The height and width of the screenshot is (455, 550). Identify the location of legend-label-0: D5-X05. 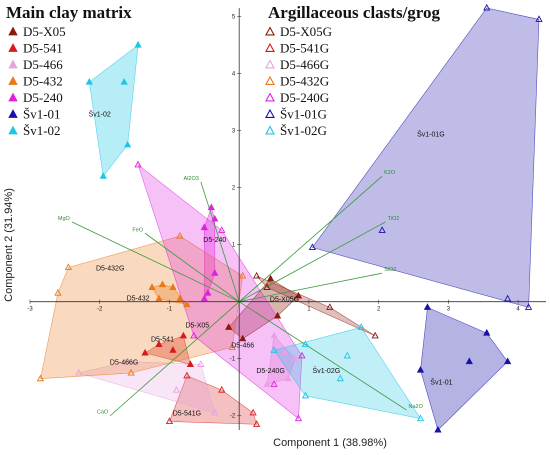
(44, 31).